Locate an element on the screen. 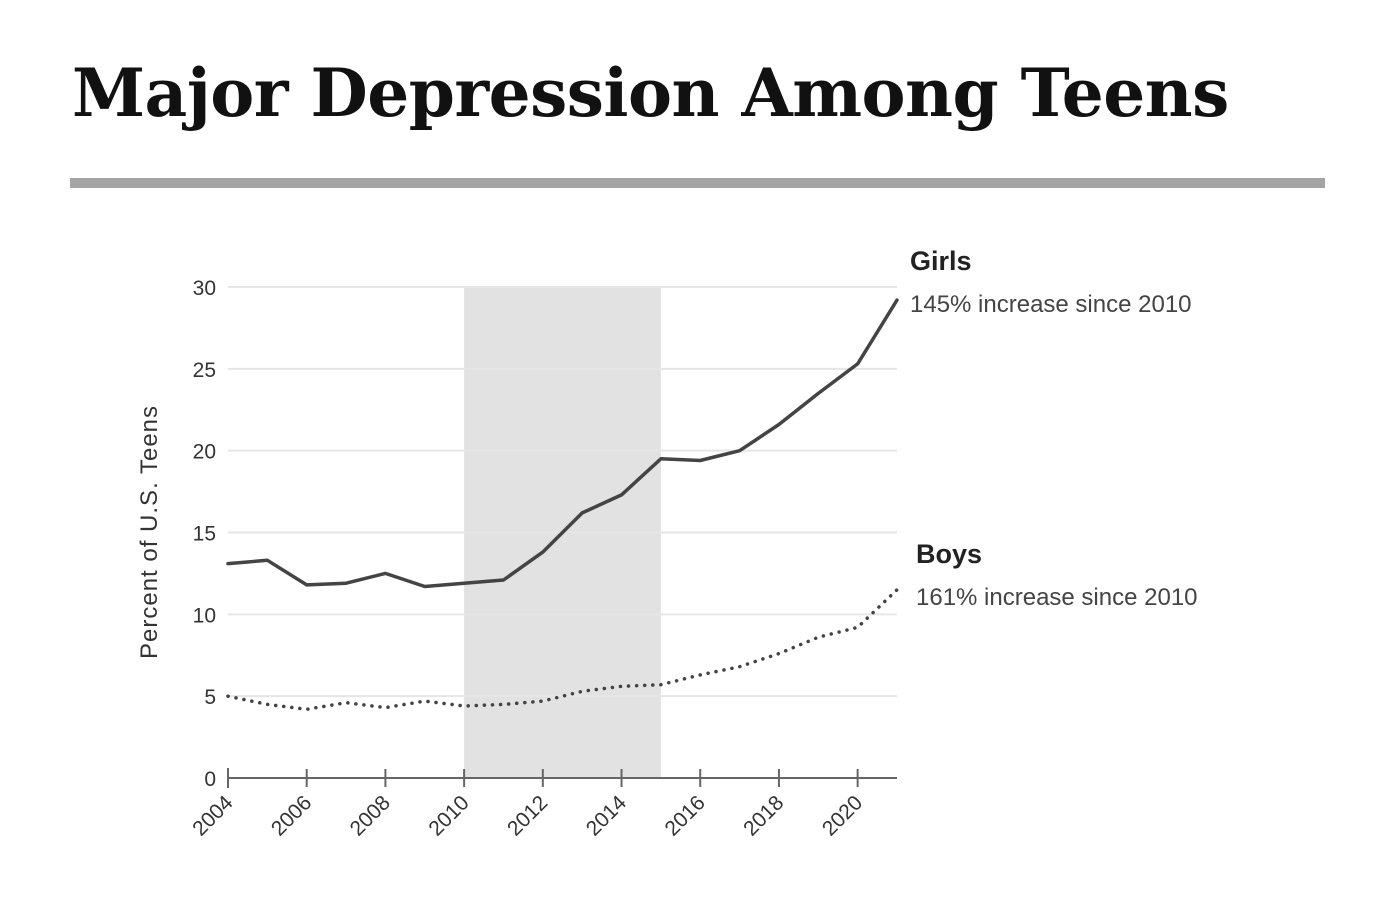 The image size is (1400, 900). x-tick-label: 2014 is located at coordinates (607, 816).